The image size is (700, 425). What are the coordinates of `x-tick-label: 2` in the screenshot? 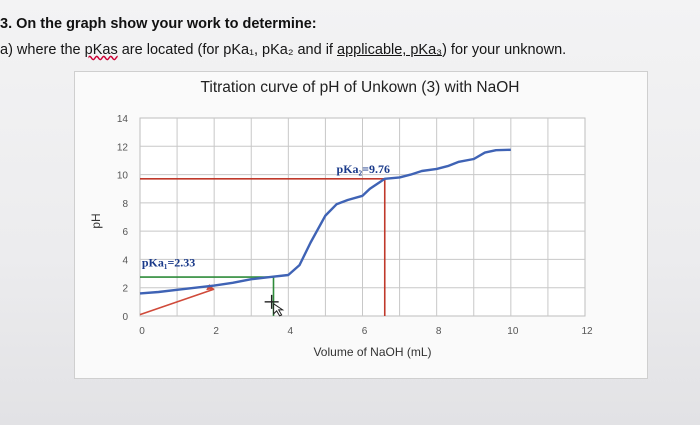 It's located at (216, 331).